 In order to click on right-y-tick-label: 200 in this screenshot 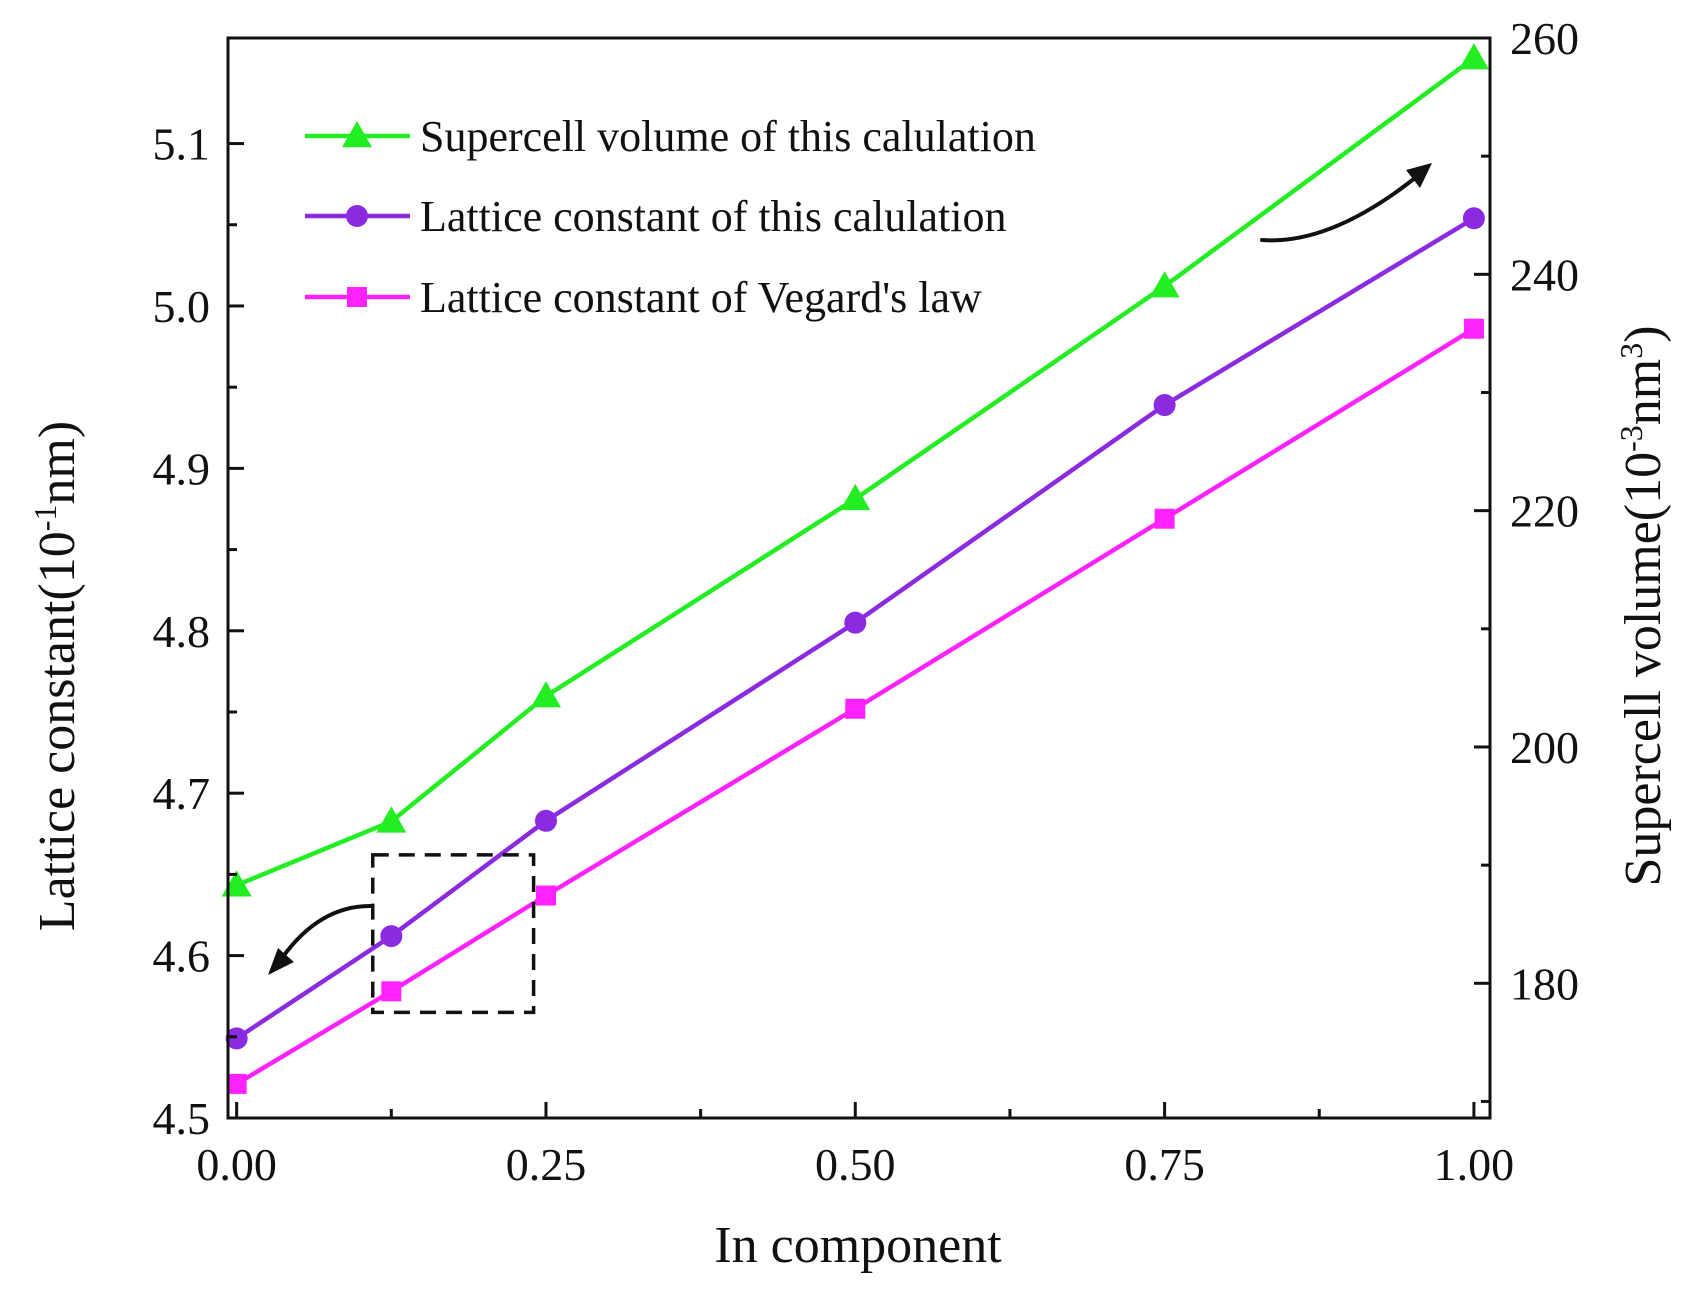, I will do `click(1544, 747)`.